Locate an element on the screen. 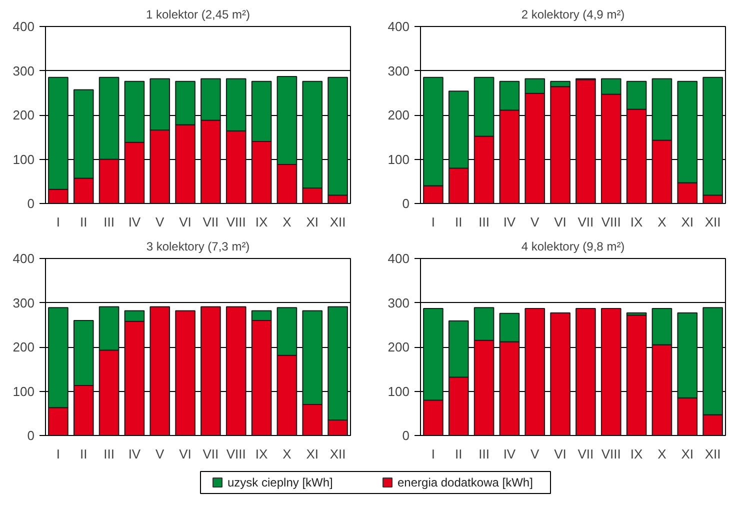 This screenshot has height=518, width=750. chart-title: 4 kolektory (9,8 m²) is located at coordinates (573, 247).